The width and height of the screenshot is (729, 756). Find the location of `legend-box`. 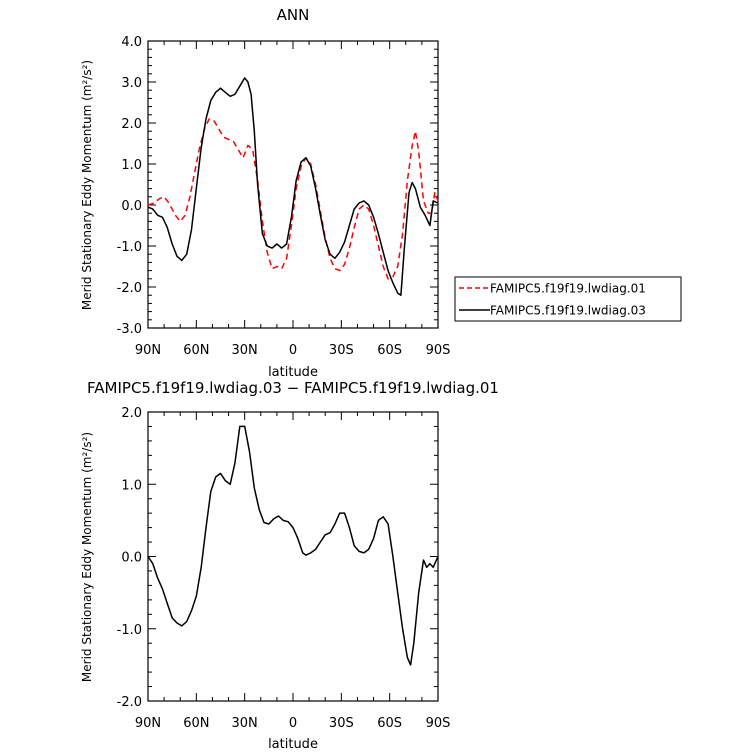

legend-box is located at coordinates (568, 299).